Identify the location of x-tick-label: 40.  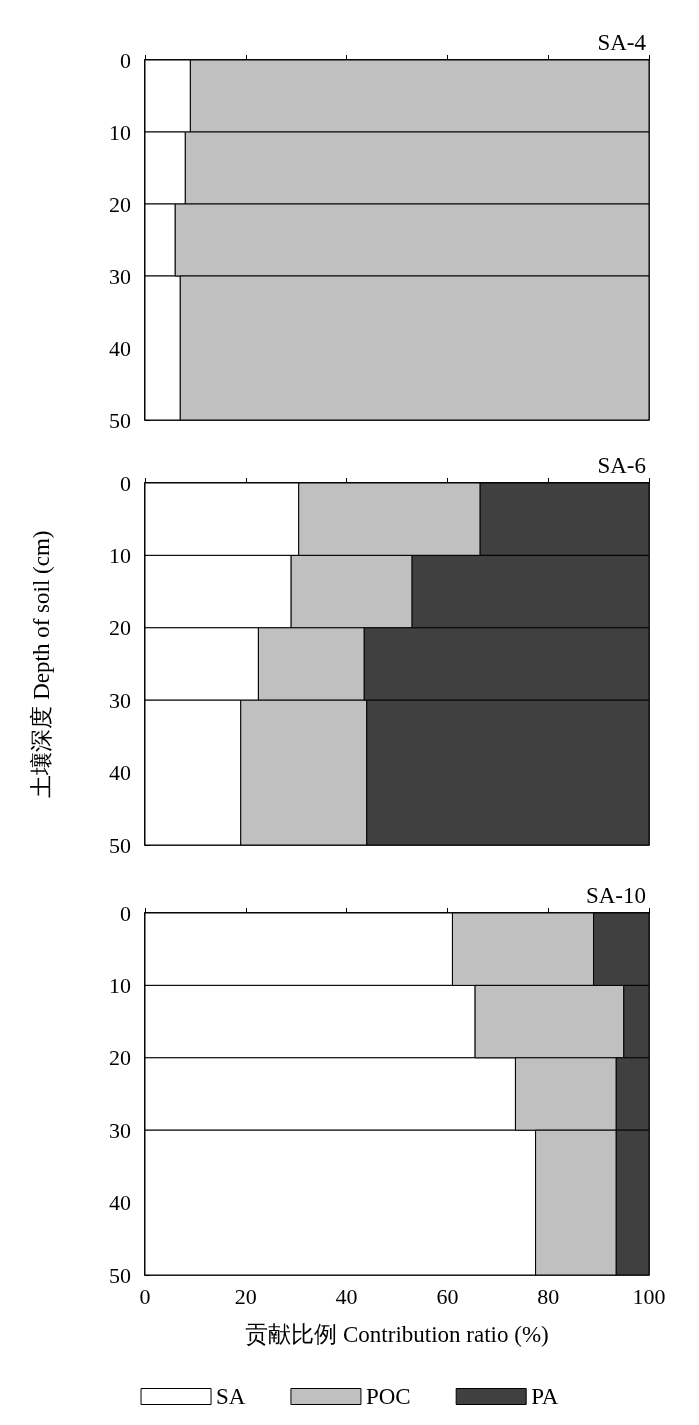
(346, 1296).